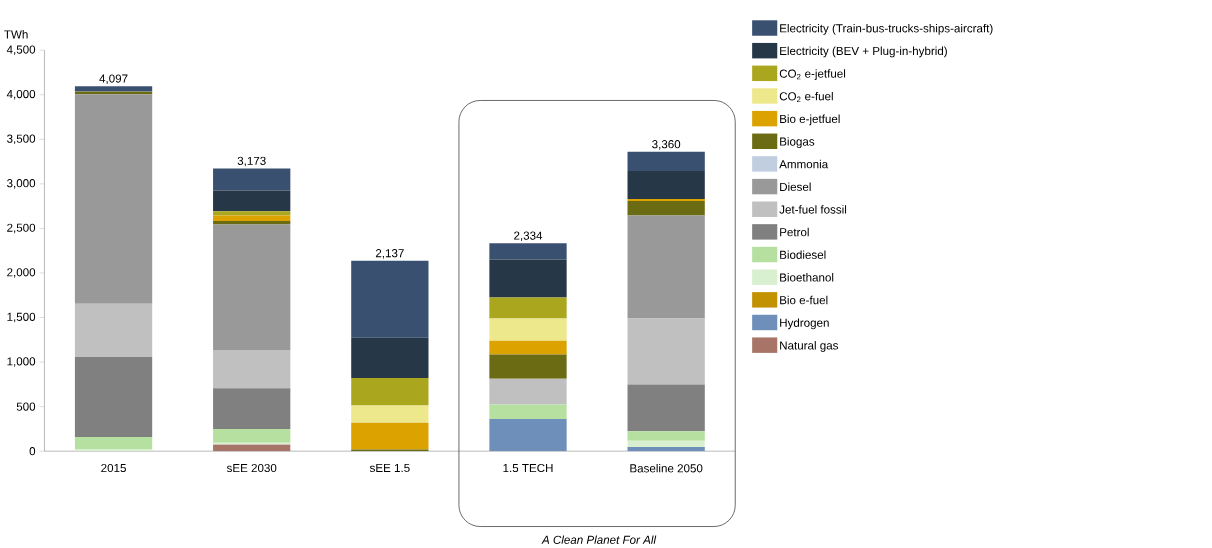 The width and height of the screenshot is (1212, 548). I want to click on y-tick-label: 2,500, so click(21, 228).